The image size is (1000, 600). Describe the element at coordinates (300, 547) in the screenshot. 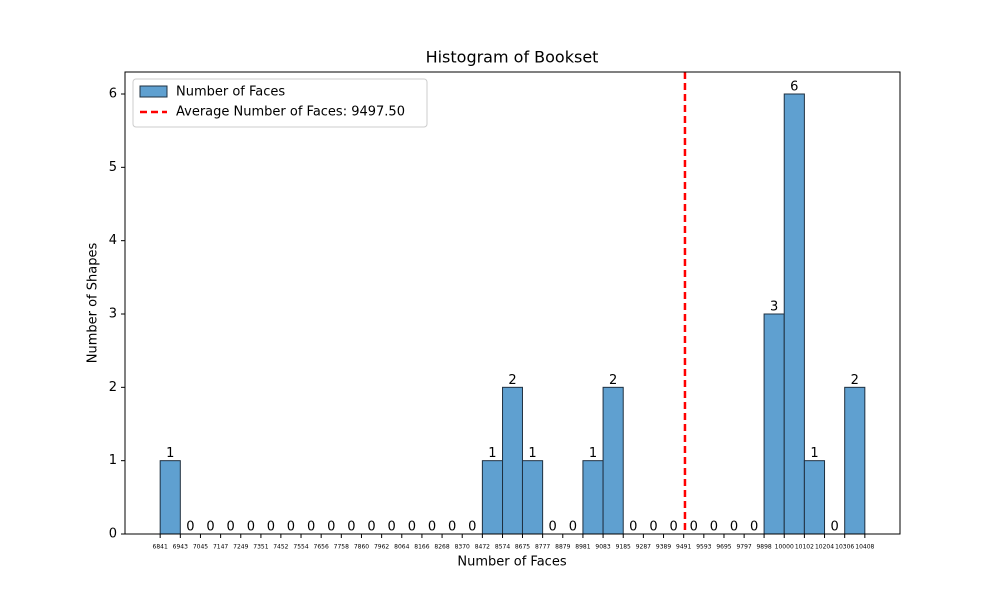

I see `x-tick-label: 7554` at that location.